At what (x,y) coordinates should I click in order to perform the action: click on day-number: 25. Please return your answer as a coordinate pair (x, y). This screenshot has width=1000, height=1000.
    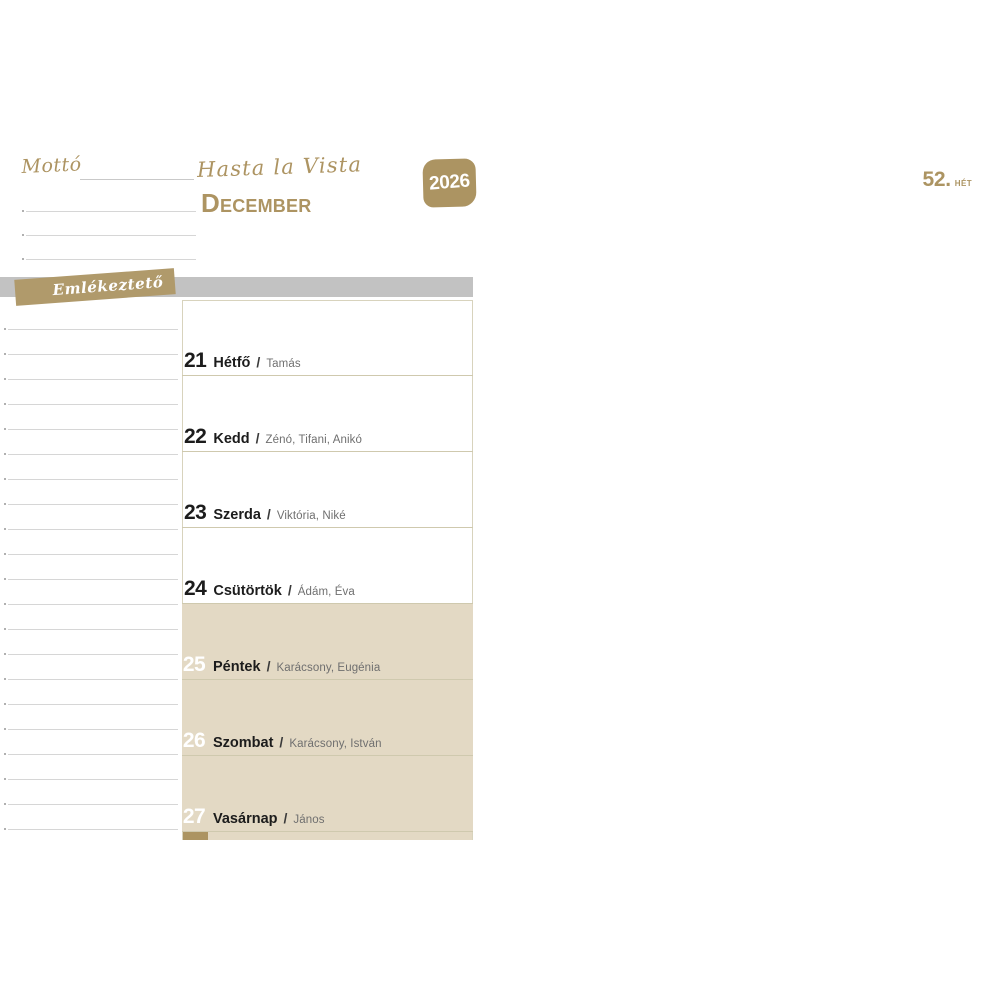
    Looking at the image, I should click on (194, 664).